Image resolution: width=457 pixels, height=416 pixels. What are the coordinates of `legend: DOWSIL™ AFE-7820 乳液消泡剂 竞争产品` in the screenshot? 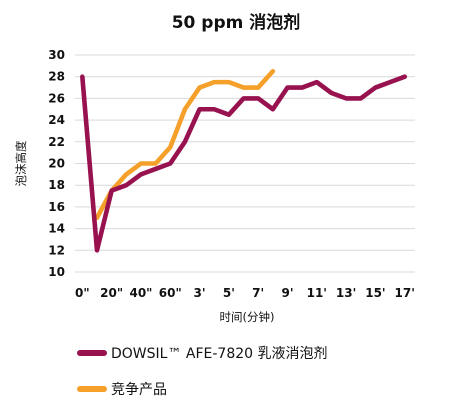 It's located at (202, 372).